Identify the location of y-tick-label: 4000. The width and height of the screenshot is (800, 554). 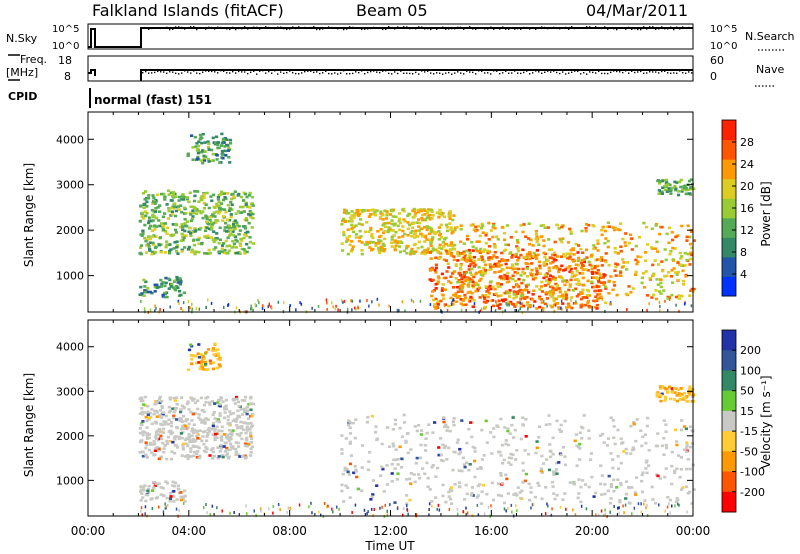
(70, 139).